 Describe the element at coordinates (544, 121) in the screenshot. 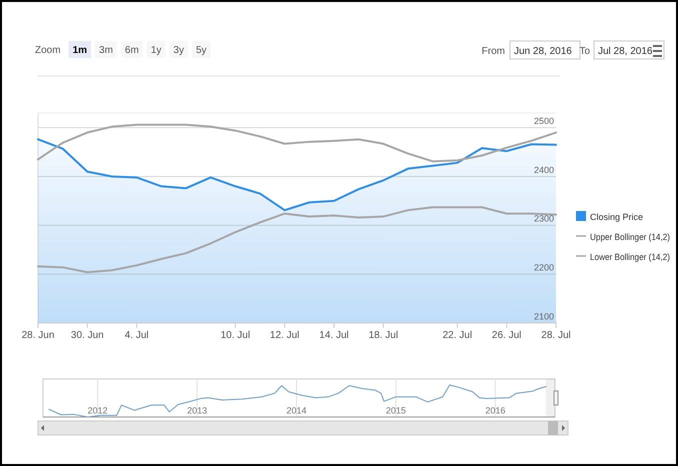

I see `y-tick-label: 2500` at that location.